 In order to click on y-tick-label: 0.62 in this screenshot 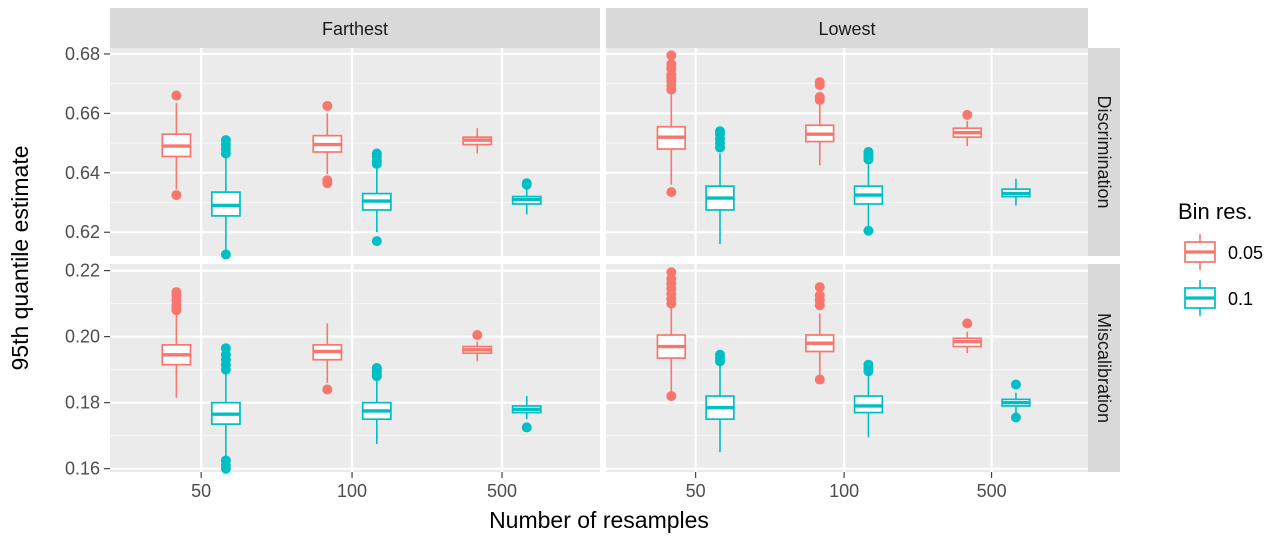, I will do `click(82, 232)`.